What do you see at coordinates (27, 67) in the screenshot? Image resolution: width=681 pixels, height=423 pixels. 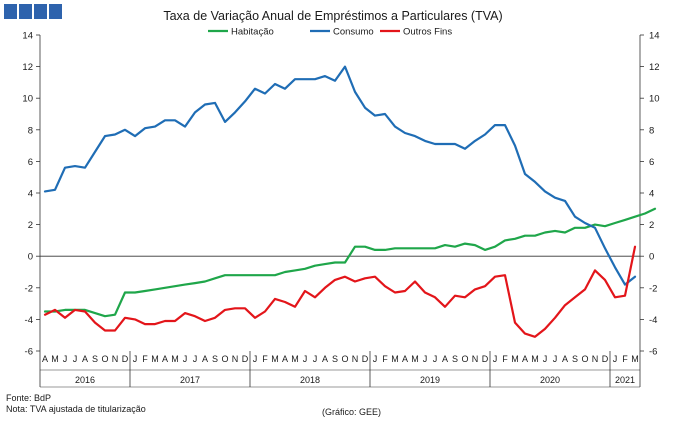 I see `y-tick-label-left: 12` at bounding box center [27, 67].